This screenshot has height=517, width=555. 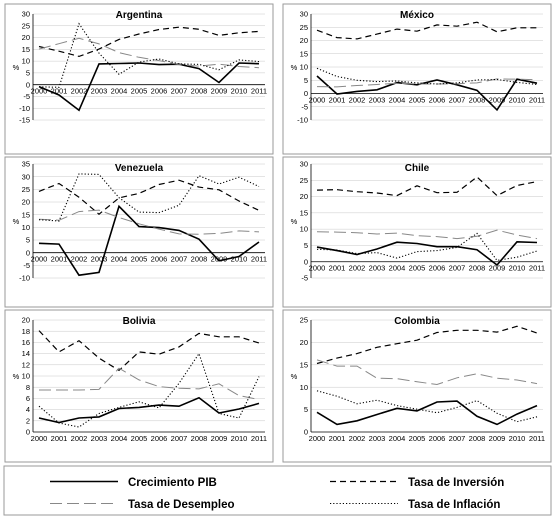 What do you see at coordinates (172, 483) in the screenshot?
I see `legend-label-gdp: Crecimiento PIB` at bounding box center [172, 483].